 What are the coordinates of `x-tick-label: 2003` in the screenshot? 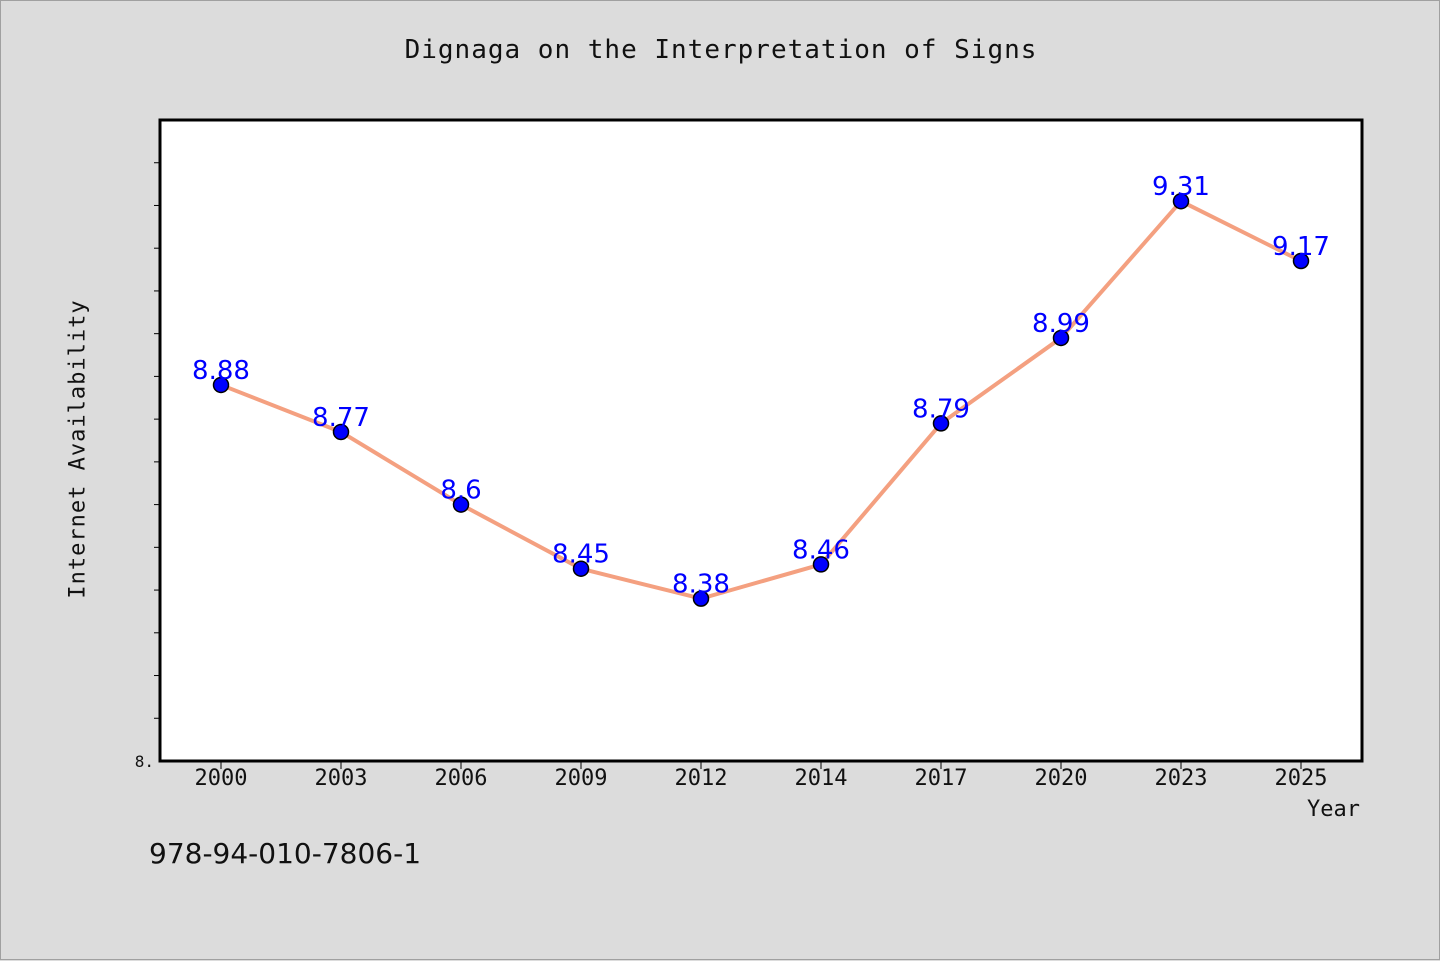 It's located at (341, 778).